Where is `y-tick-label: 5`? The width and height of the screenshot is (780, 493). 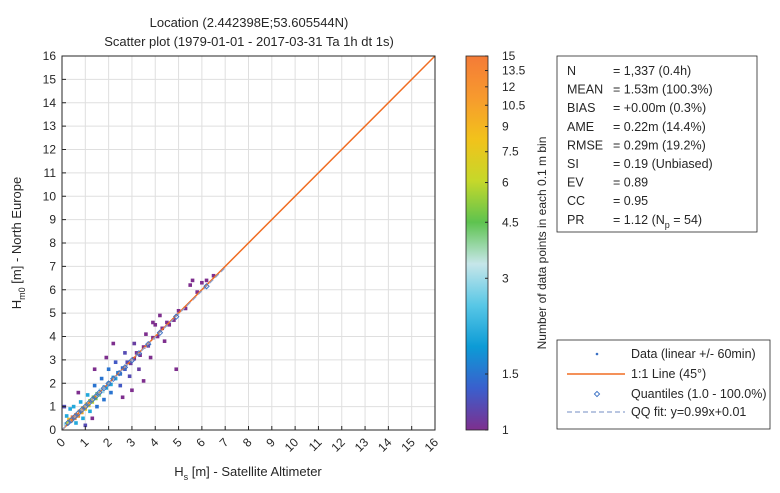 y-tick-label: 5 is located at coordinates (52, 313).